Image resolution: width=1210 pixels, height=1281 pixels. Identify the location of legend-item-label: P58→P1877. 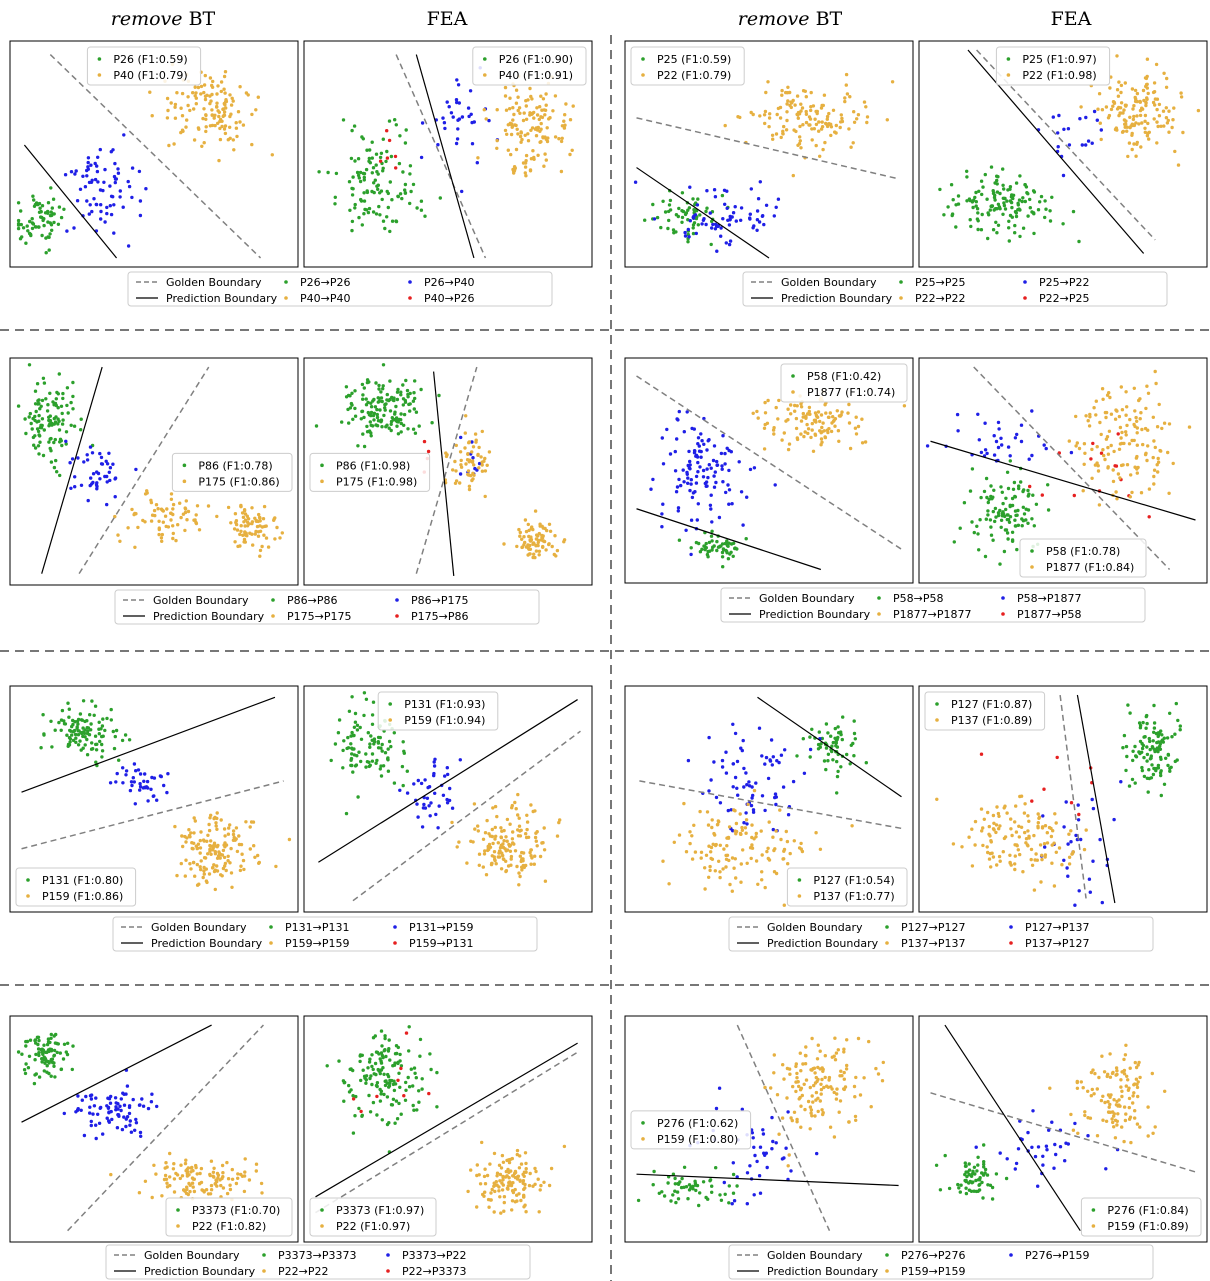
(1049, 598).